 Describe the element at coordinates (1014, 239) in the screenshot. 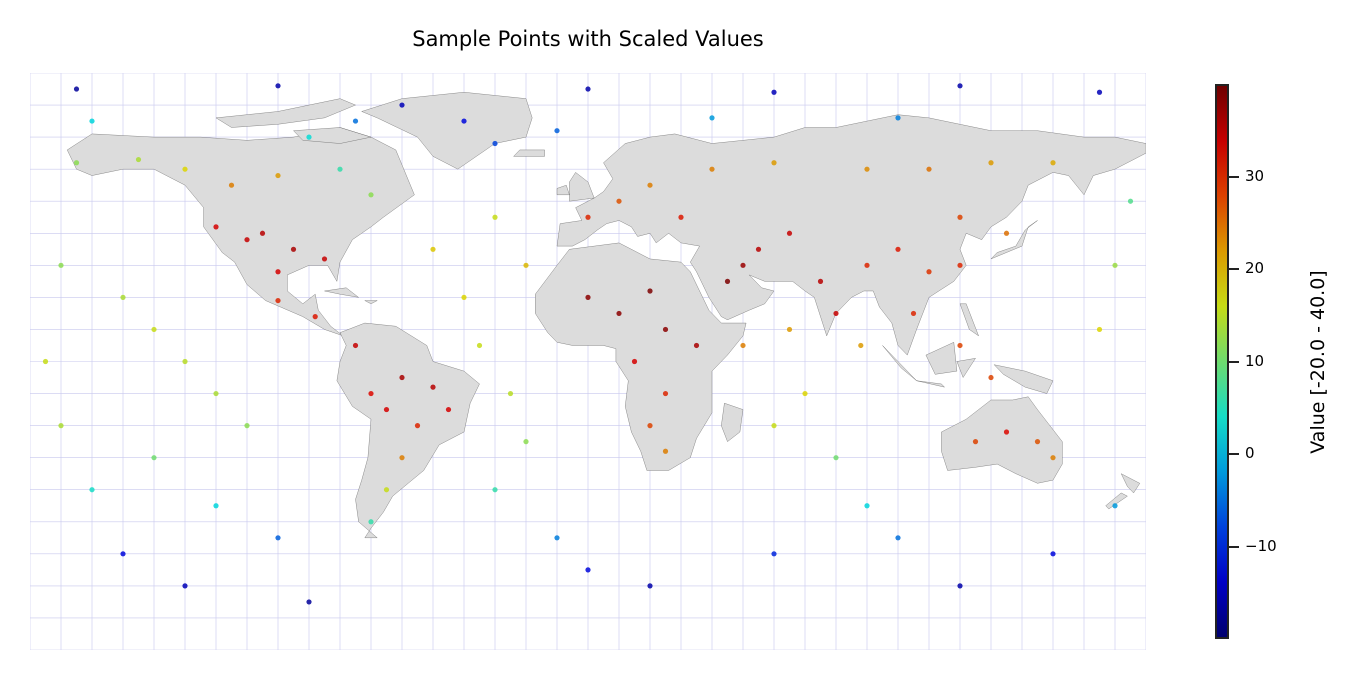

I see `land-japan` at that location.